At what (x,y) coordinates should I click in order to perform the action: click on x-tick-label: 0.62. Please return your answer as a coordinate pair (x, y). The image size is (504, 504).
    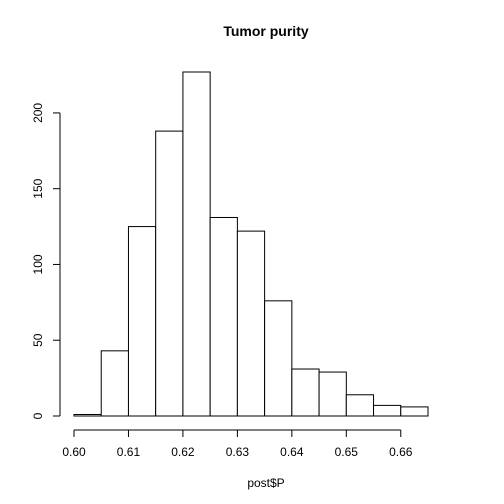
    Looking at the image, I should click on (183, 452).